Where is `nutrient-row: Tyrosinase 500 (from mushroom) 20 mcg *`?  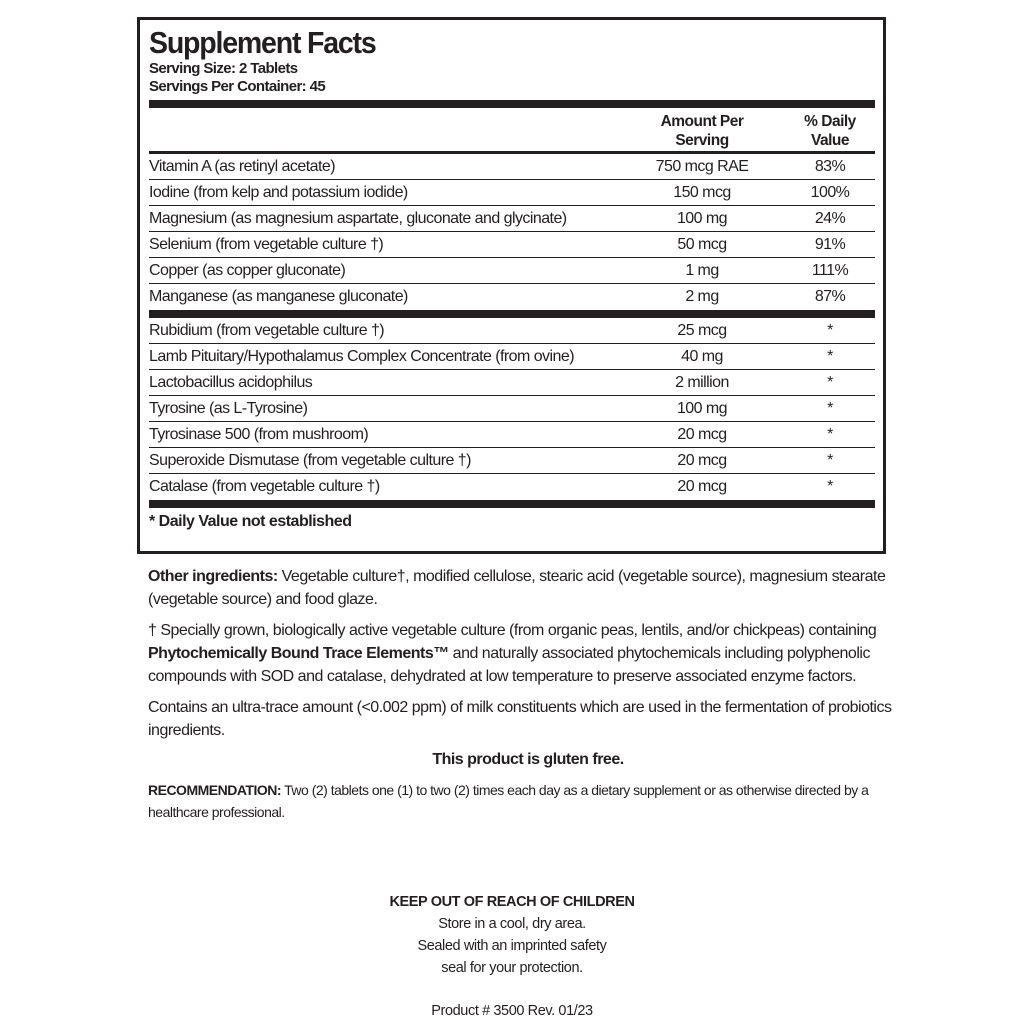
nutrient-row: Tyrosinase 500 (from mushroom) 20 mcg * is located at coordinates (512, 435).